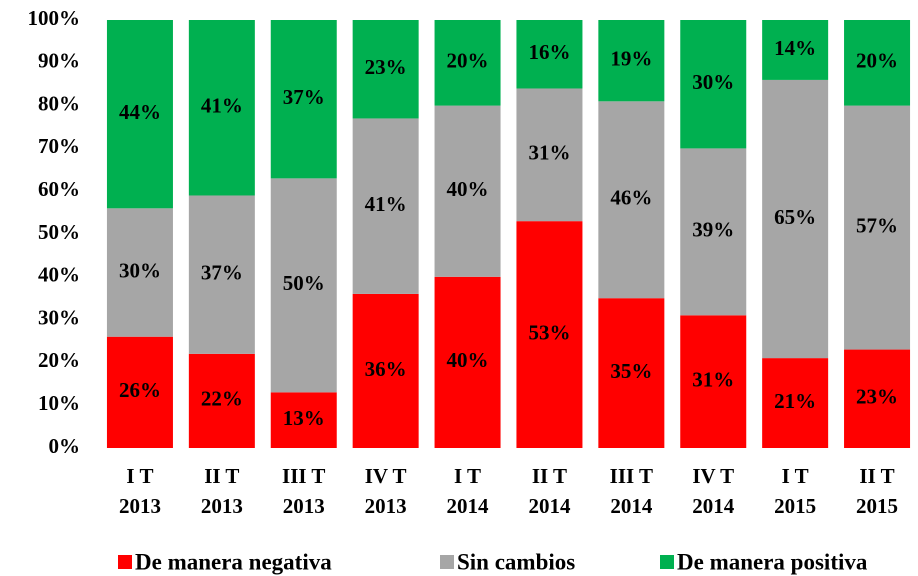 The width and height of the screenshot is (918, 576). I want to click on data-label: 65%, so click(795, 217).